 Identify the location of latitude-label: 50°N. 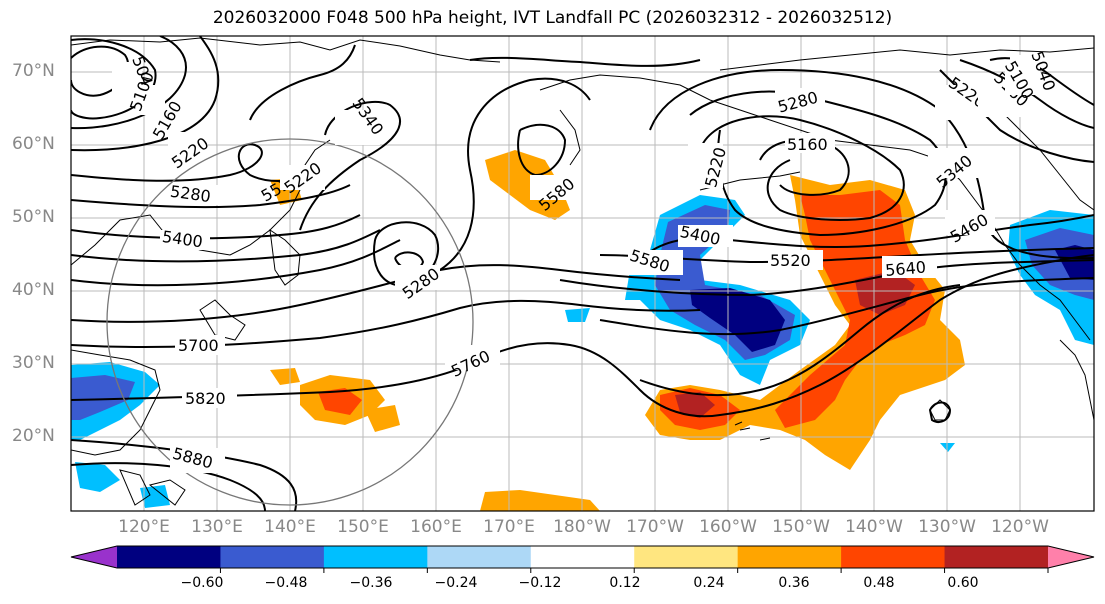
(33, 217).